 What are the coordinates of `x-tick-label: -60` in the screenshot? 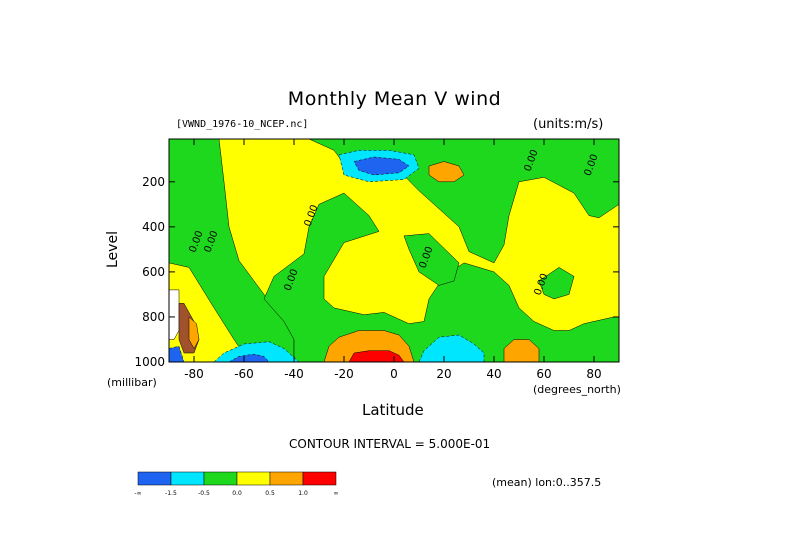 It's located at (244, 374).